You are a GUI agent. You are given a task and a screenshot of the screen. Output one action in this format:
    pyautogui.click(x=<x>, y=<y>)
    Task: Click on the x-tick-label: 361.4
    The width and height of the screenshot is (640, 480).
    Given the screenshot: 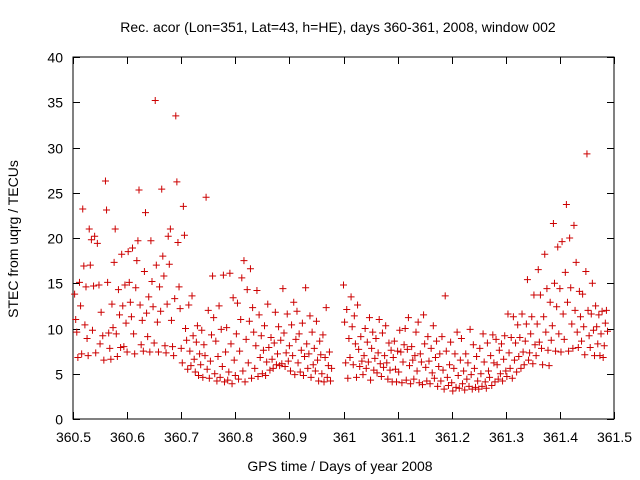 What is the action you would take?
    pyautogui.click(x=560, y=437)
    